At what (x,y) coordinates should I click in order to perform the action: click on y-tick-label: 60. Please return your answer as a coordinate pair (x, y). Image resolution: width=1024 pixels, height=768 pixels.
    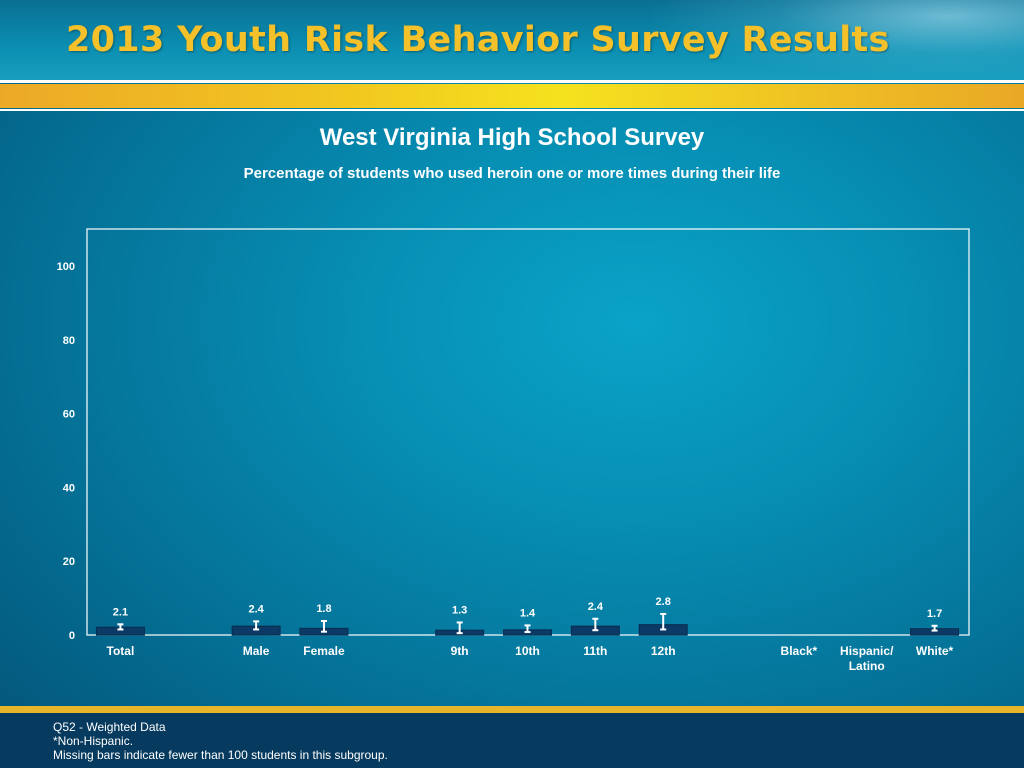
    Looking at the image, I should click on (69, 415).